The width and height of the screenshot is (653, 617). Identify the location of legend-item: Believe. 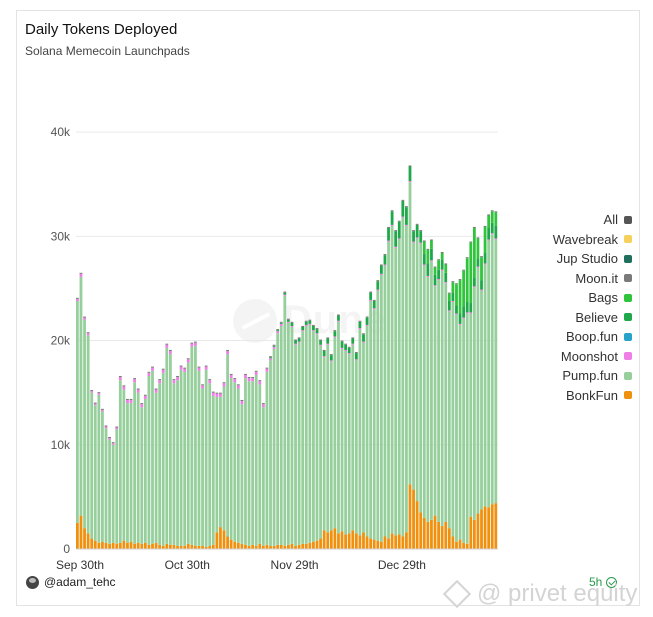
(586, 318).